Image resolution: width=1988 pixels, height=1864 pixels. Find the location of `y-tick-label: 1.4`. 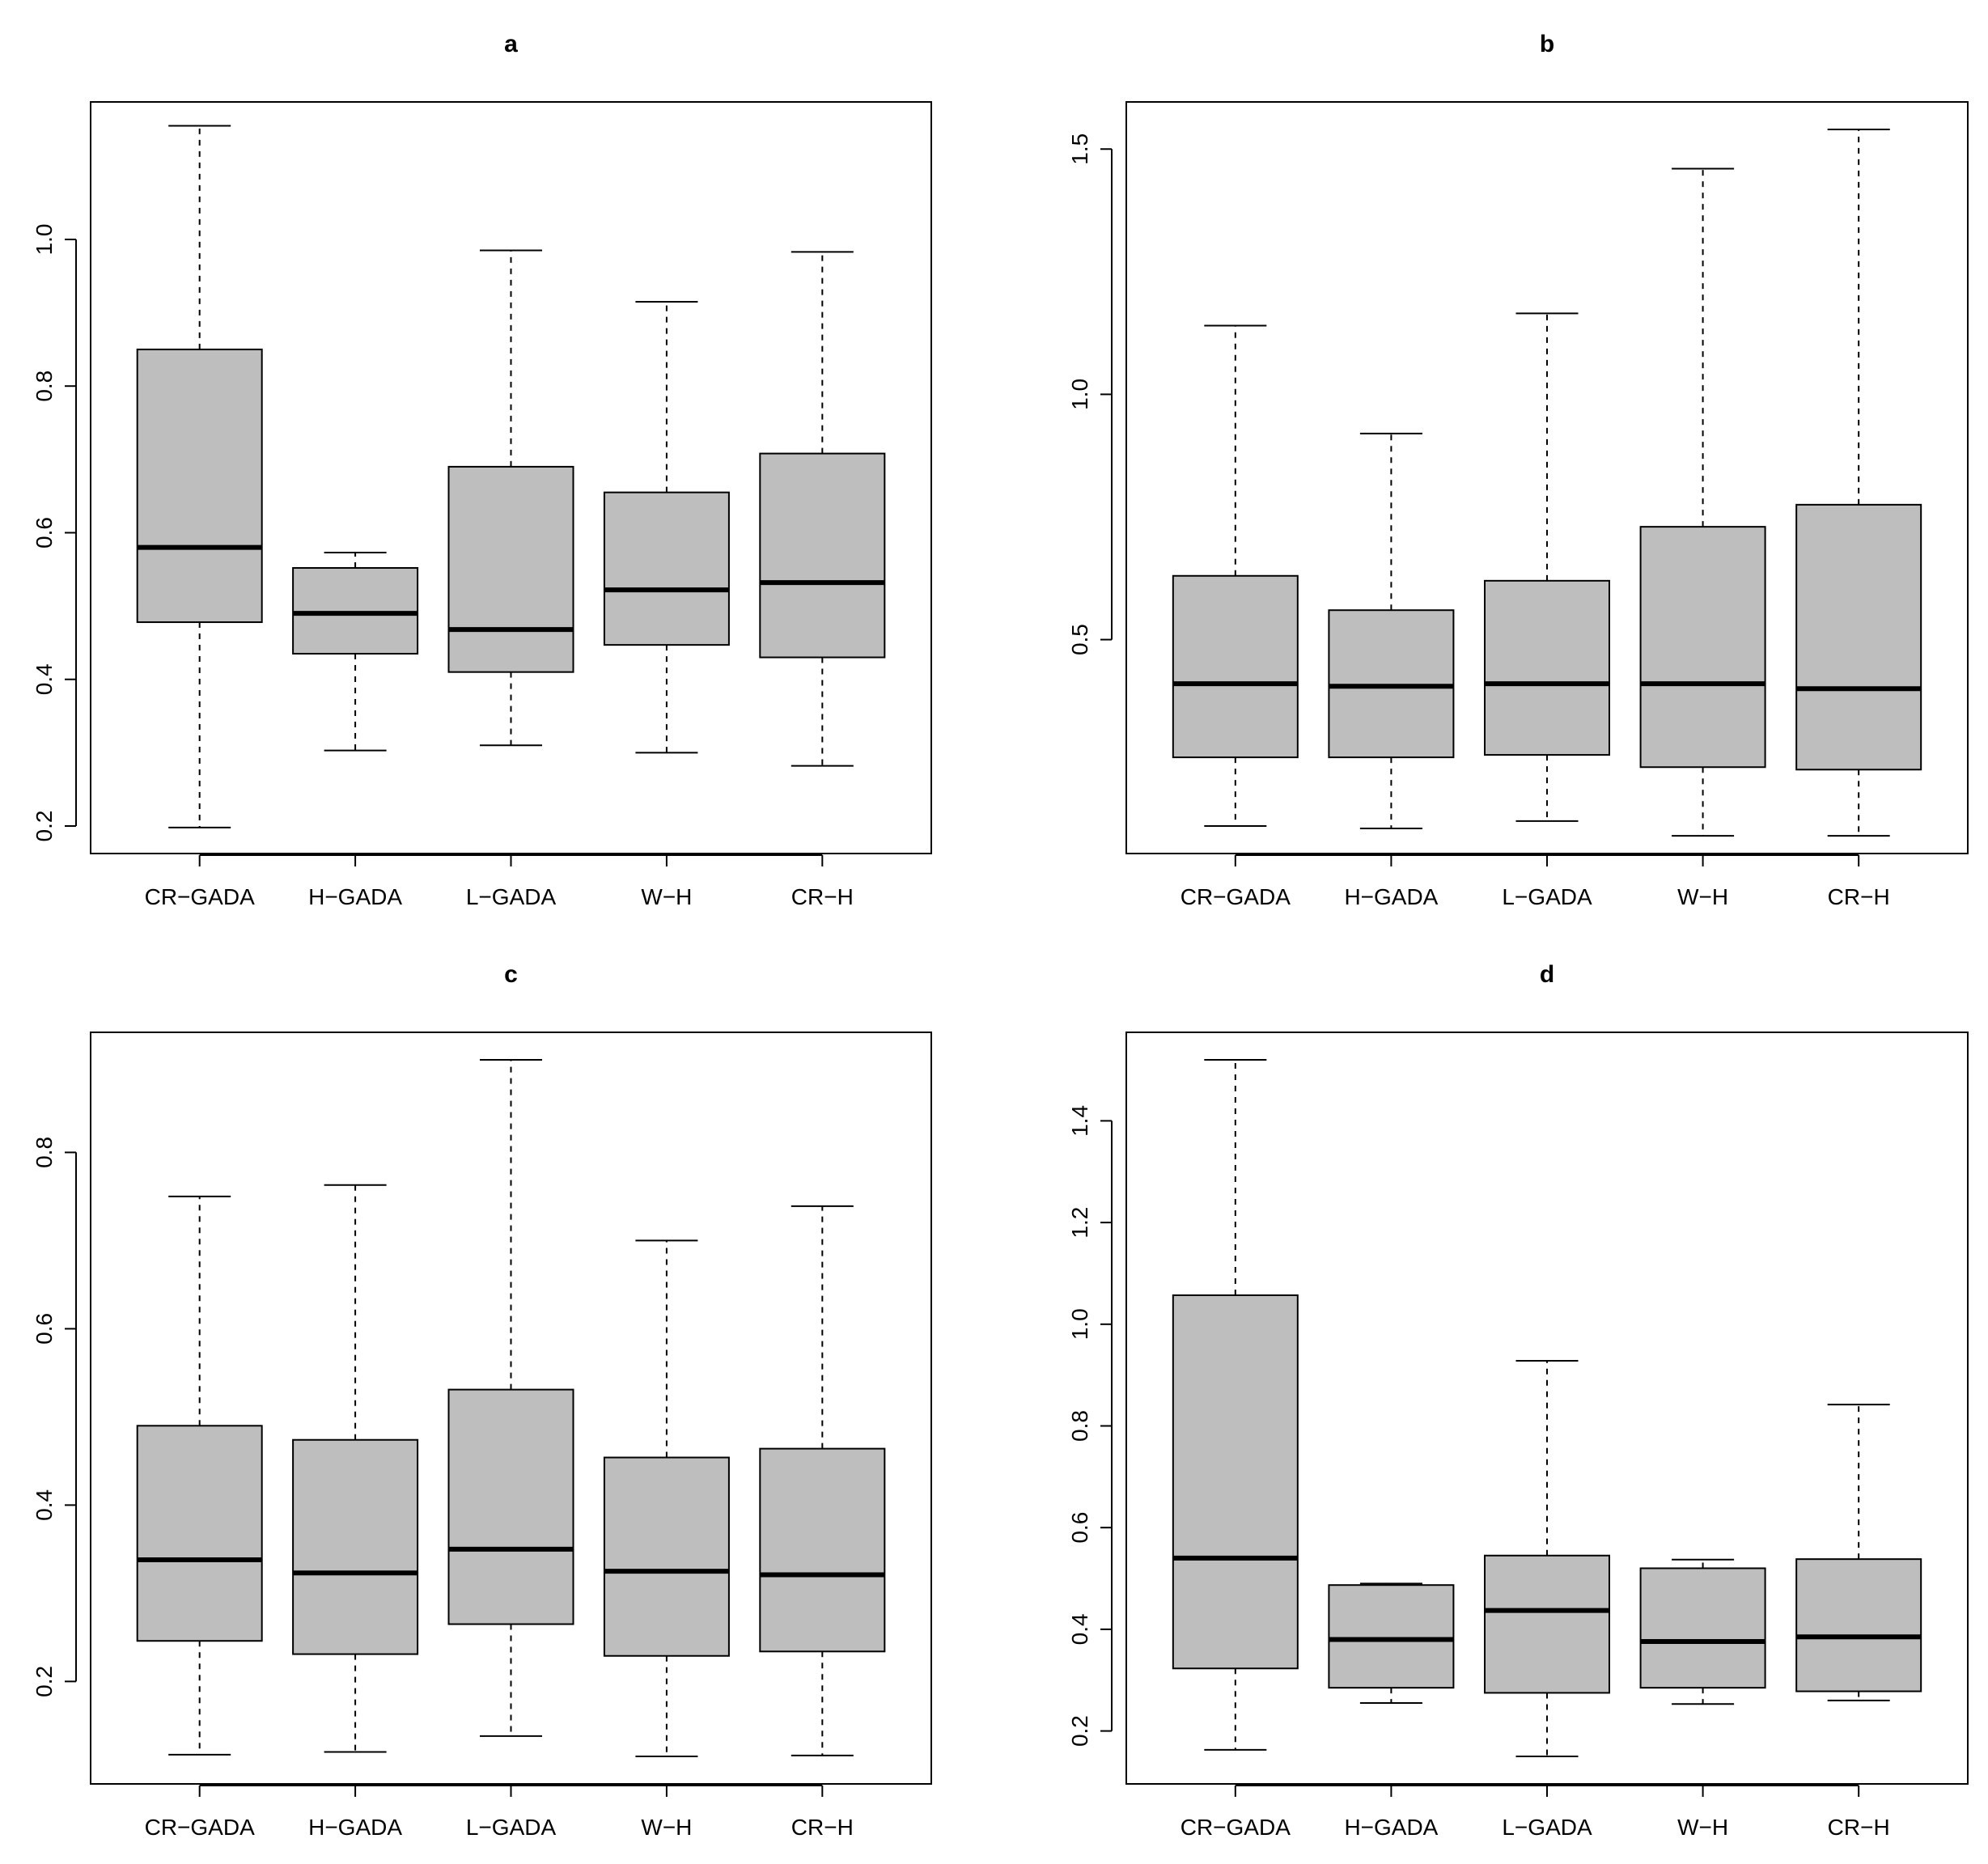

y-tick-label: 1.4 is located at coordinates (1079, 1121).